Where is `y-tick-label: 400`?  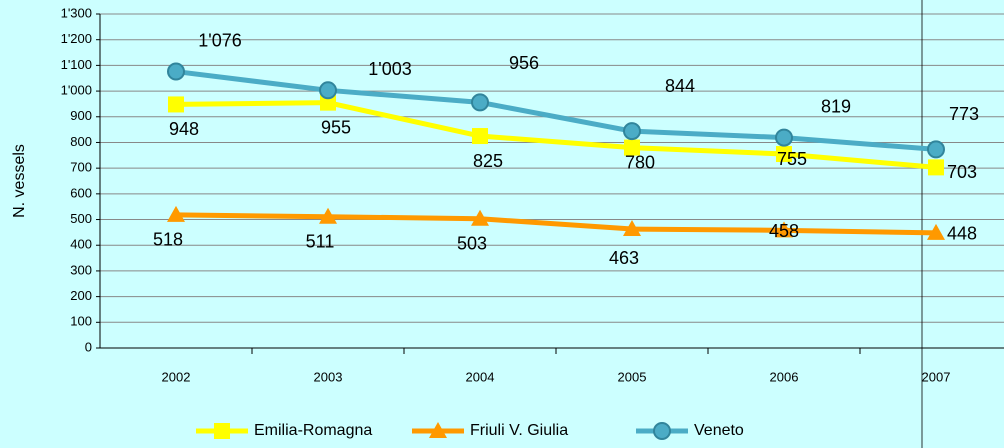 y-tick-label: 400 is located at coordinates (81, 244).